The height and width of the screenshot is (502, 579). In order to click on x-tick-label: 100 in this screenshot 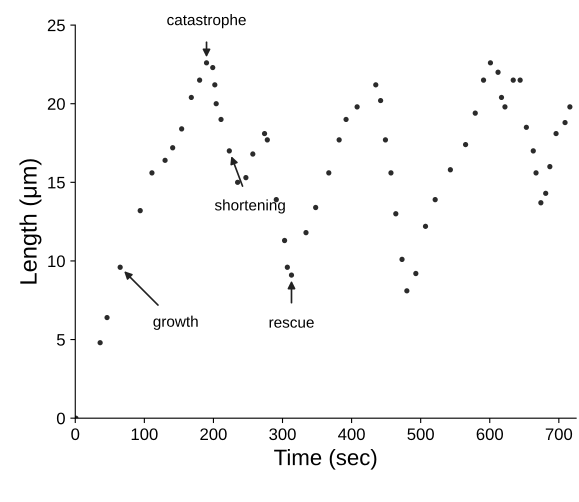, I will do `click(145, 434)`.